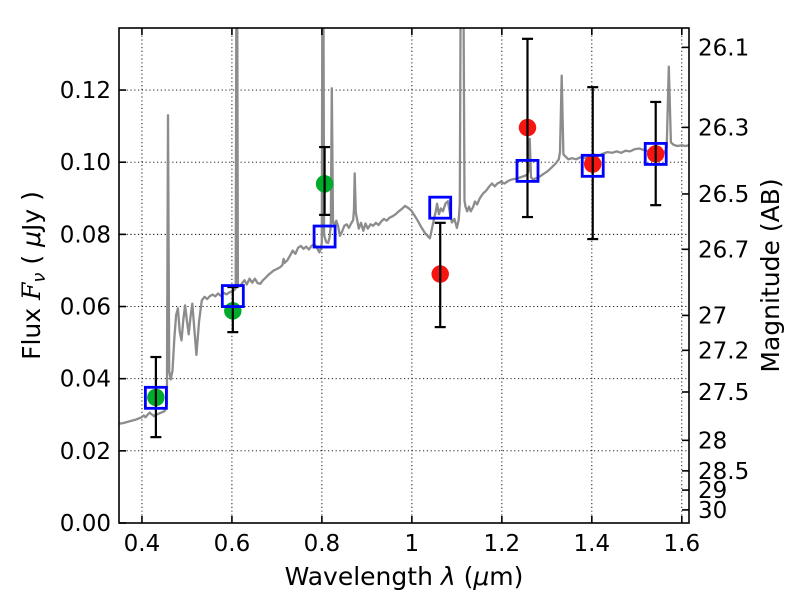 The height and width of the screenshot is (600, 800). What do you see at coordinates (85, 163) in the screenshot?
I see `y-axis-left-tick-label: 0.10` at bounding box center [85, 163].